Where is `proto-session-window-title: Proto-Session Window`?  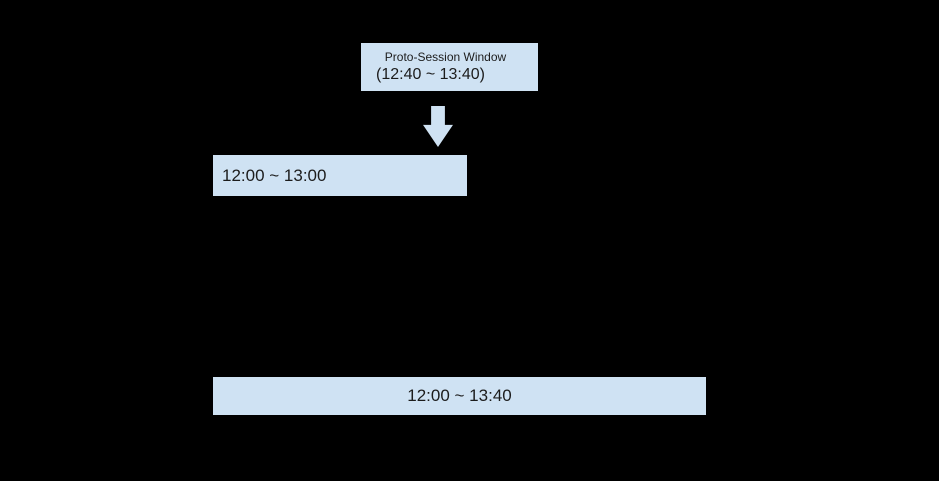 proto-session-window-title: Proto-Session Window is located at coordinates (445, 57).